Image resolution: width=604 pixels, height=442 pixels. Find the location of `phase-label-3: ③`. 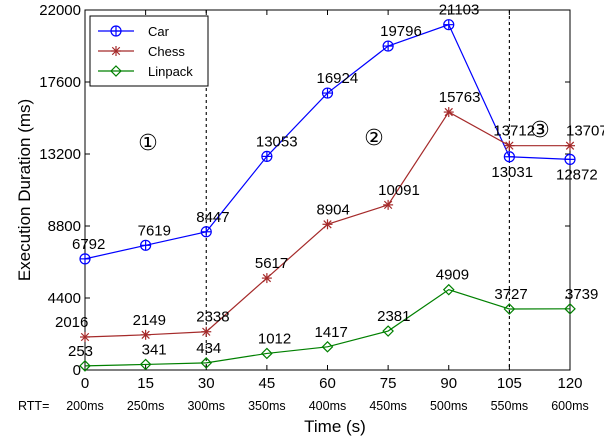

phase-label-3: ③ is located at coordinates (540, 129).